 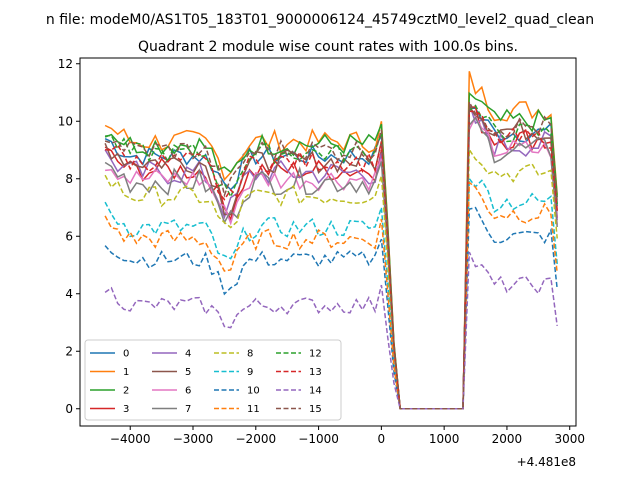 I want to click on x-tick-label: −1000, so click(x=318, y=439).